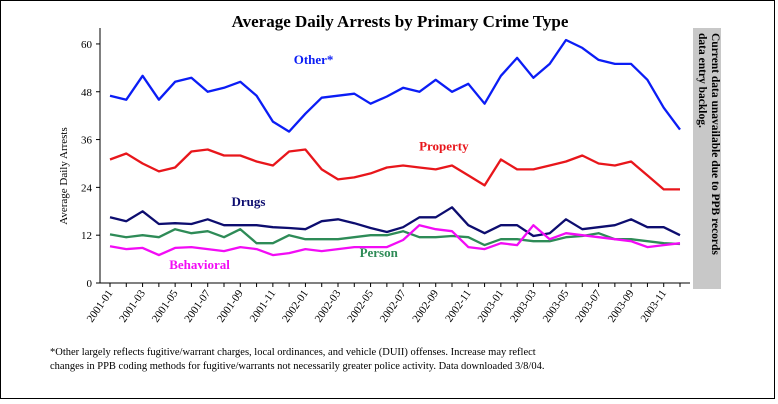 The image size is (778, 404). Describe the element at coordinates (556, 305) in the screenshot. I see `x-tick-label: 2003-05` at that location.